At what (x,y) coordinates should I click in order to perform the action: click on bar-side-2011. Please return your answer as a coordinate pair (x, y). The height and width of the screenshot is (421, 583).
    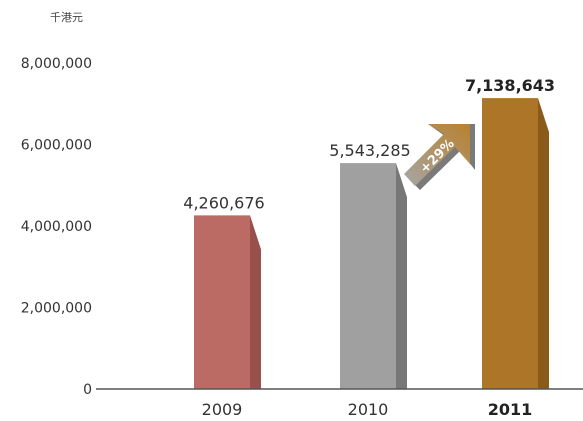
    Looking at the image, I should click on (543, 244).